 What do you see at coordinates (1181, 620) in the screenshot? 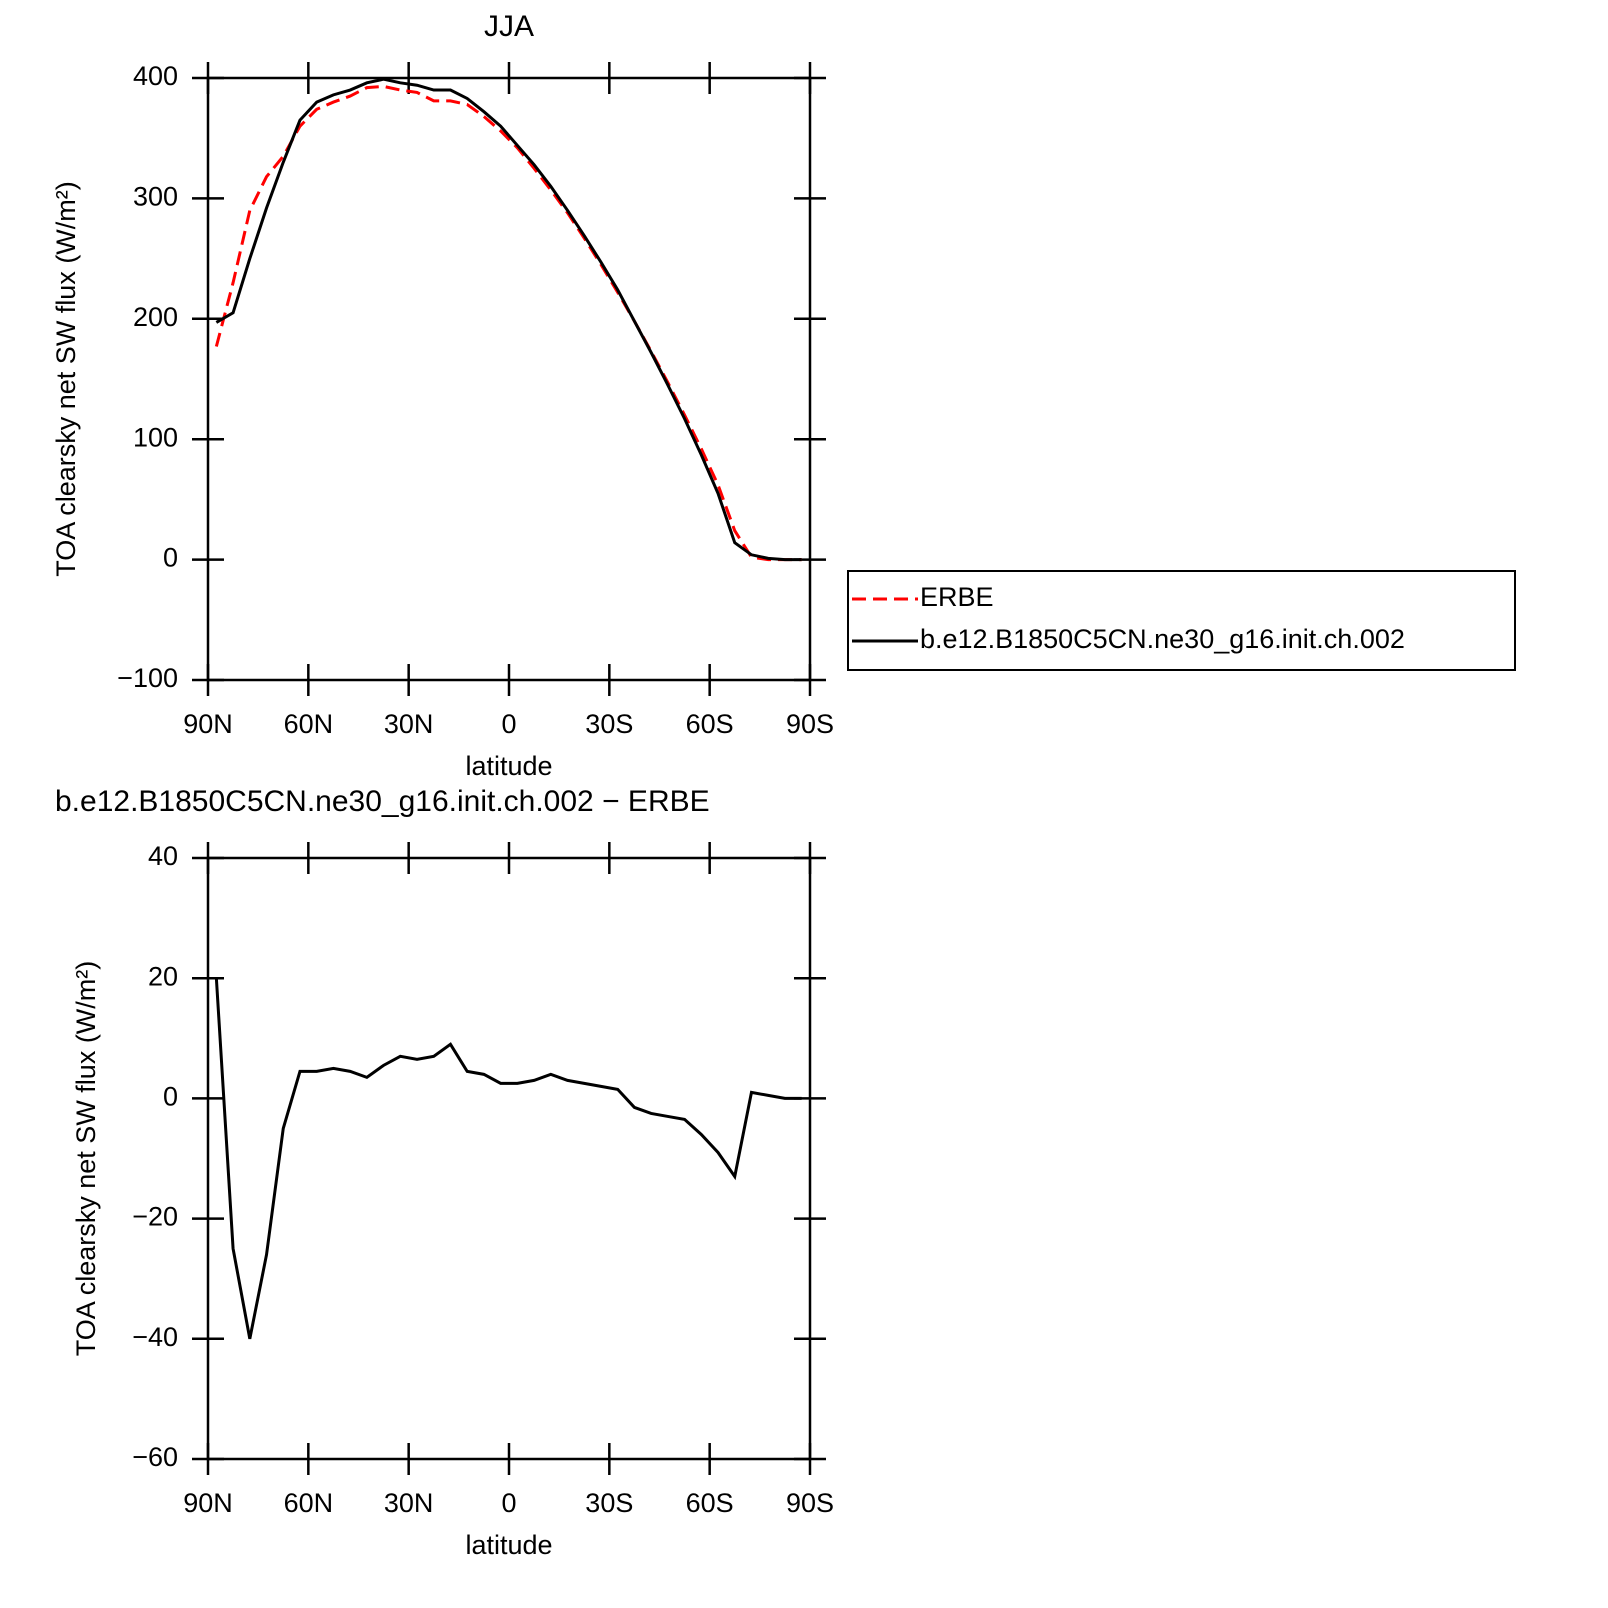
I see `legend-box` at bounding box center [1181, 620].